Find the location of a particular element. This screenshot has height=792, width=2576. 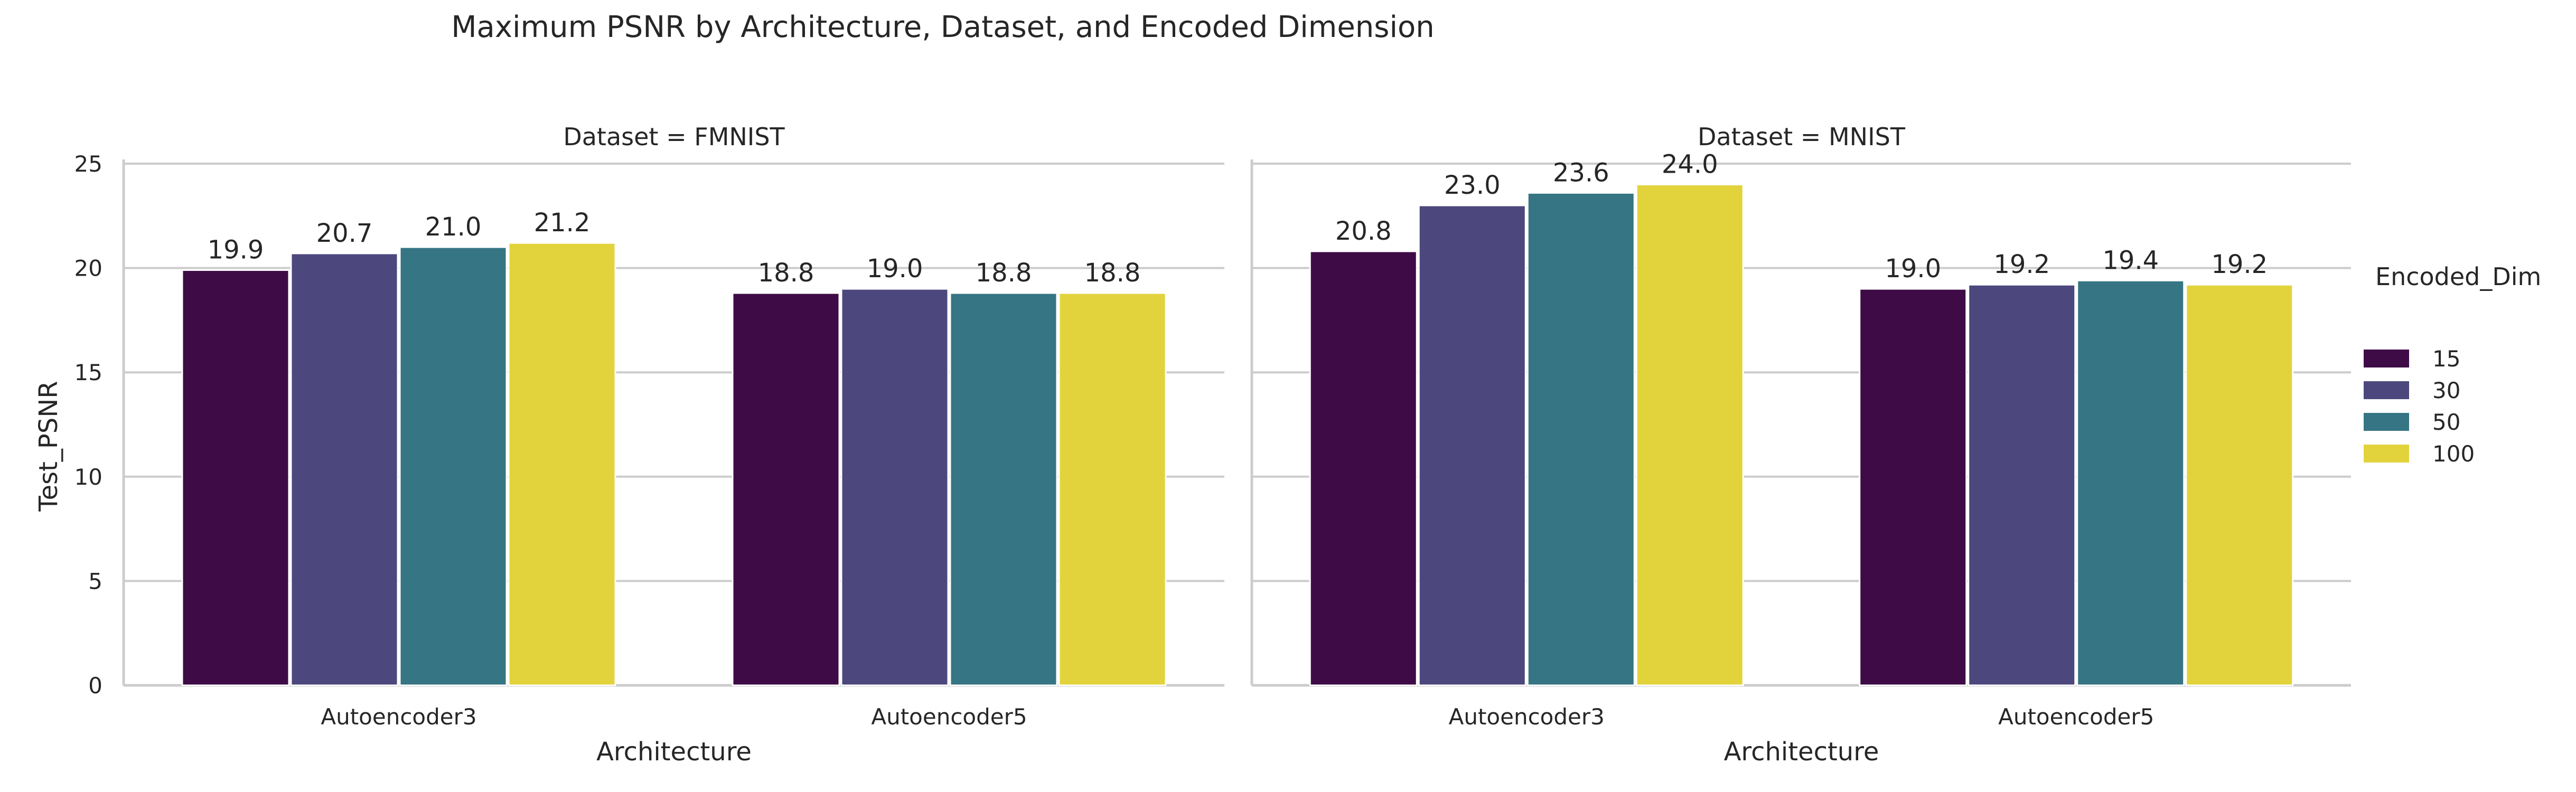

y-tick-label: 25 is located at coordinates (88, 164).